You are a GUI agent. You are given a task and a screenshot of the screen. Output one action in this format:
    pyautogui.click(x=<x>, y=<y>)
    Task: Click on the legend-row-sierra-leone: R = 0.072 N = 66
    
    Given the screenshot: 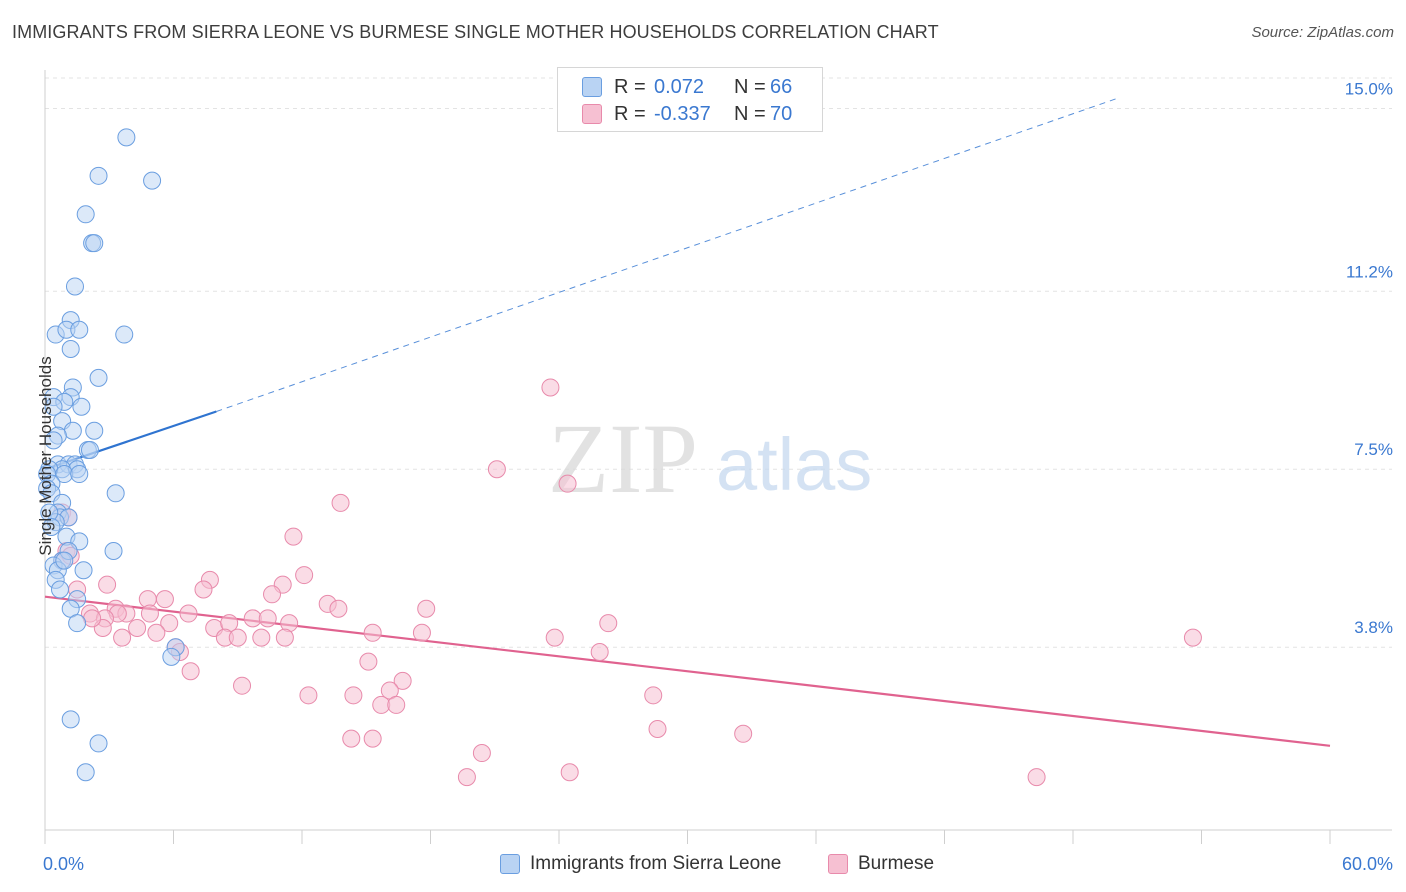 What is the action you would take?
    pyautogui.click(x=687, y=87)
    